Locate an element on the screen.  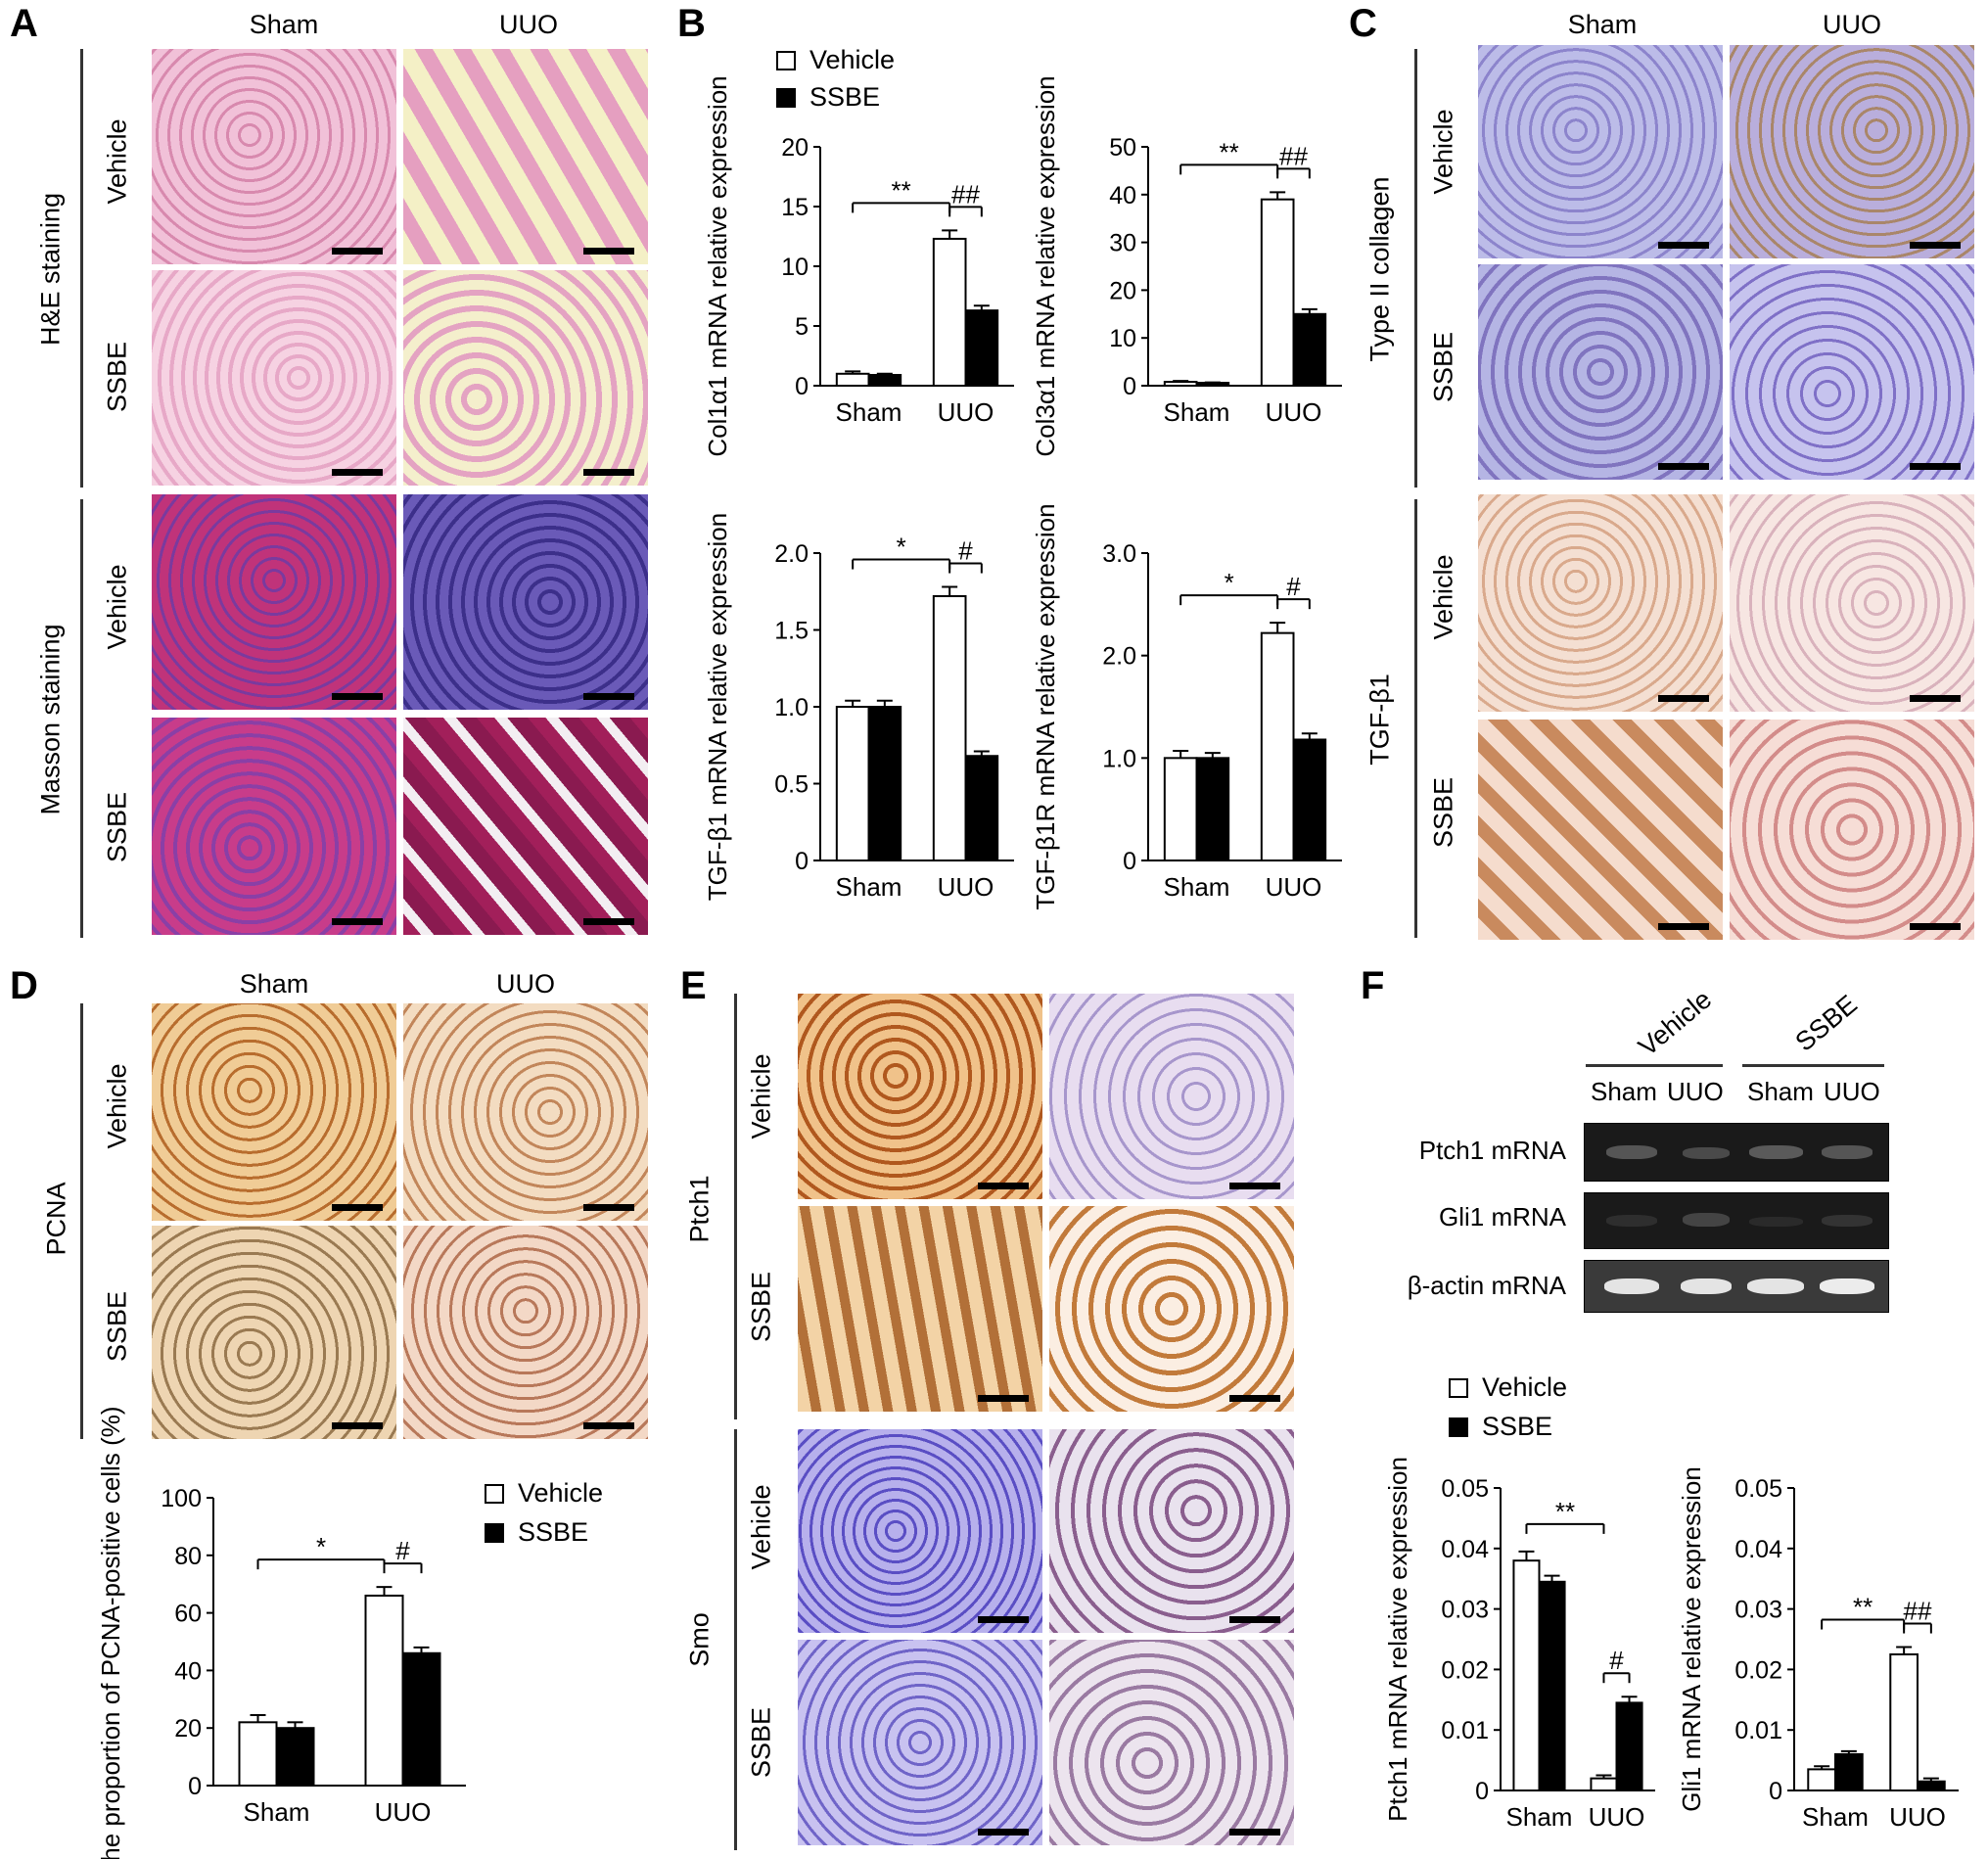
significance-label: * is located at coordinates (1229, 582).